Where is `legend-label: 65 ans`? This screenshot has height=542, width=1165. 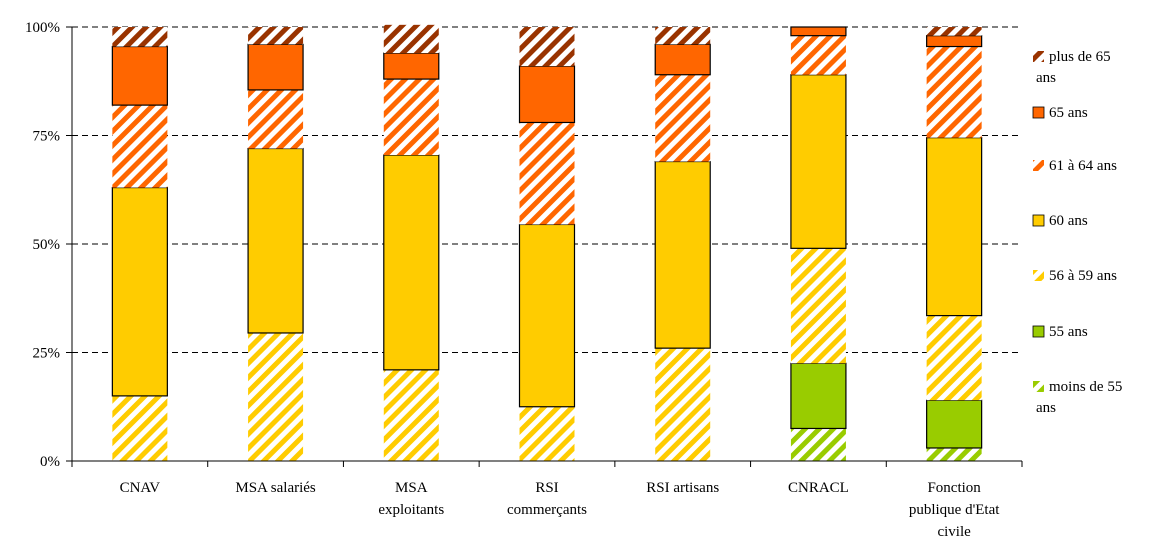 legend-label: 65 ans is located at coordinates (1068, 113).